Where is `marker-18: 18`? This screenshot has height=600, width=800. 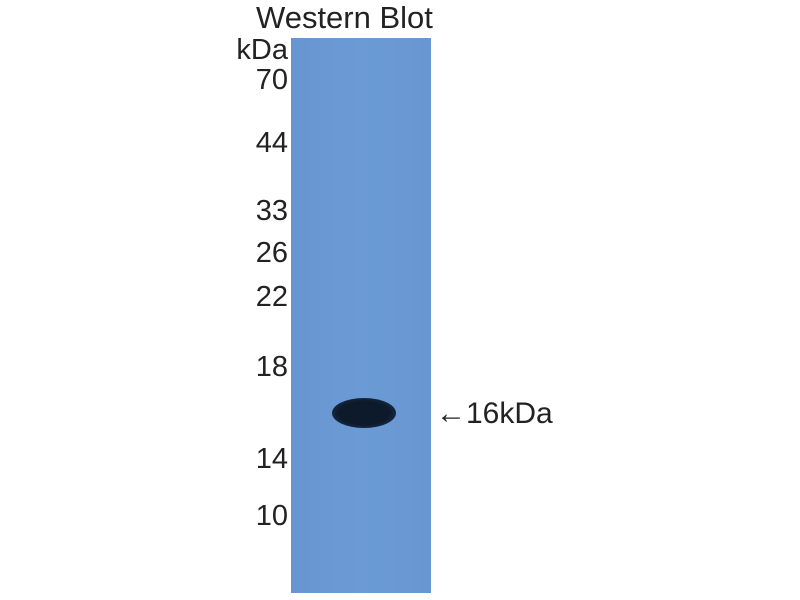 marker-18: 18 is located at coordinates (271, 367).